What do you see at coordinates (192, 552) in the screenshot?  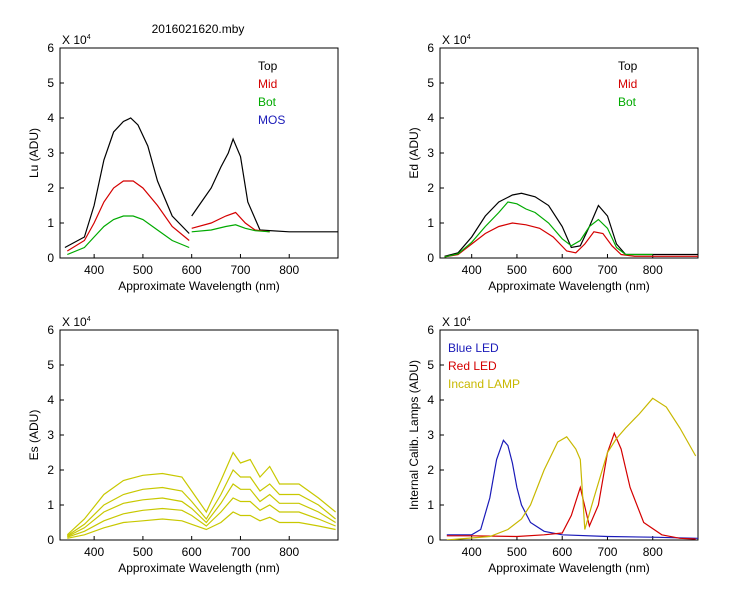 I see `es-xtick-label: 600` at bounding box center [192, 552].